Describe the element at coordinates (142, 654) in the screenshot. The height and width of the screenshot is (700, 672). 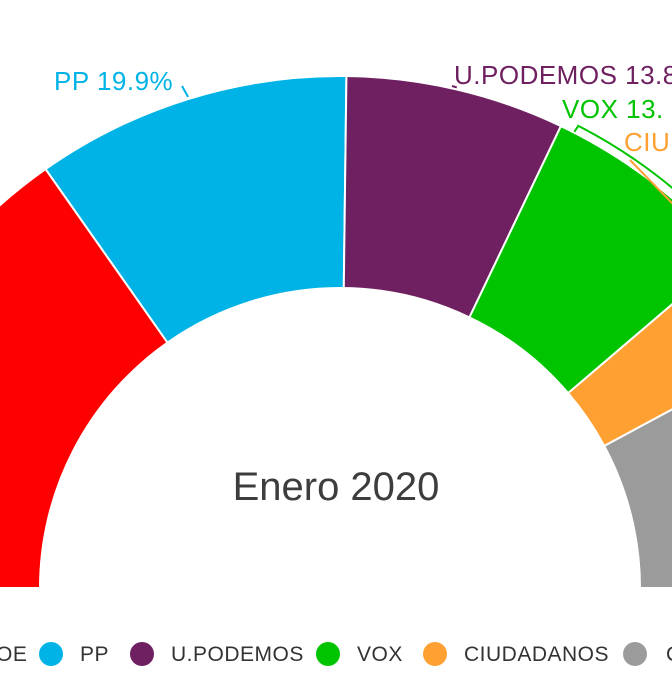
I see `legend-swatch-podemos` at that location.